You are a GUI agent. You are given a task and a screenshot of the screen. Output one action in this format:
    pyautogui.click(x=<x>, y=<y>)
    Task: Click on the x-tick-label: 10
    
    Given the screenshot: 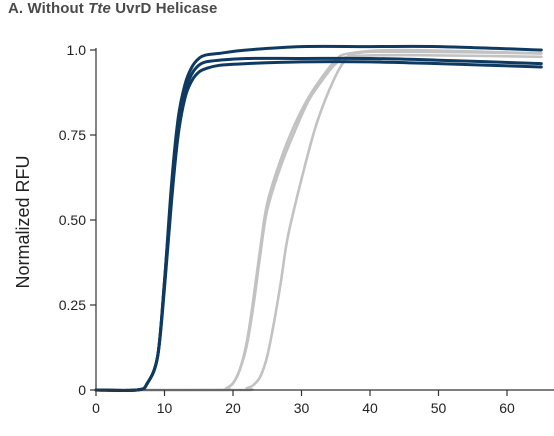 What is the action you would take?
    pyautogui.click(x=165, y=408)
    